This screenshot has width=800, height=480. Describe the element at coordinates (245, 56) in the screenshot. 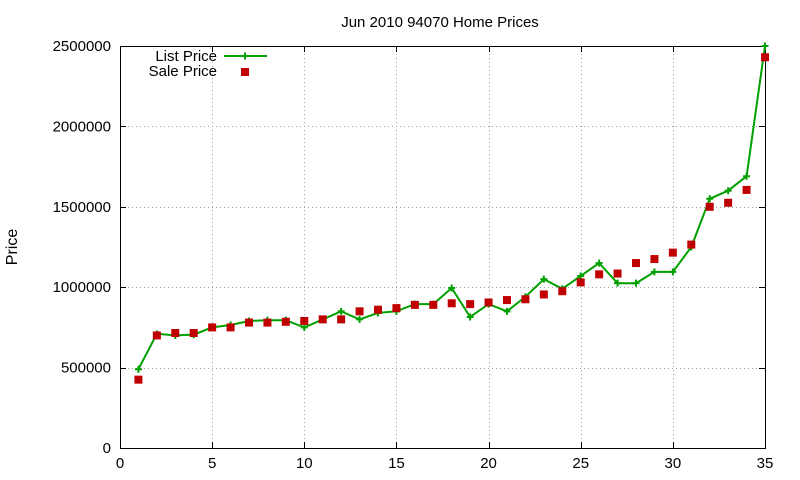

I see `legend-marker-list-price` at that location.